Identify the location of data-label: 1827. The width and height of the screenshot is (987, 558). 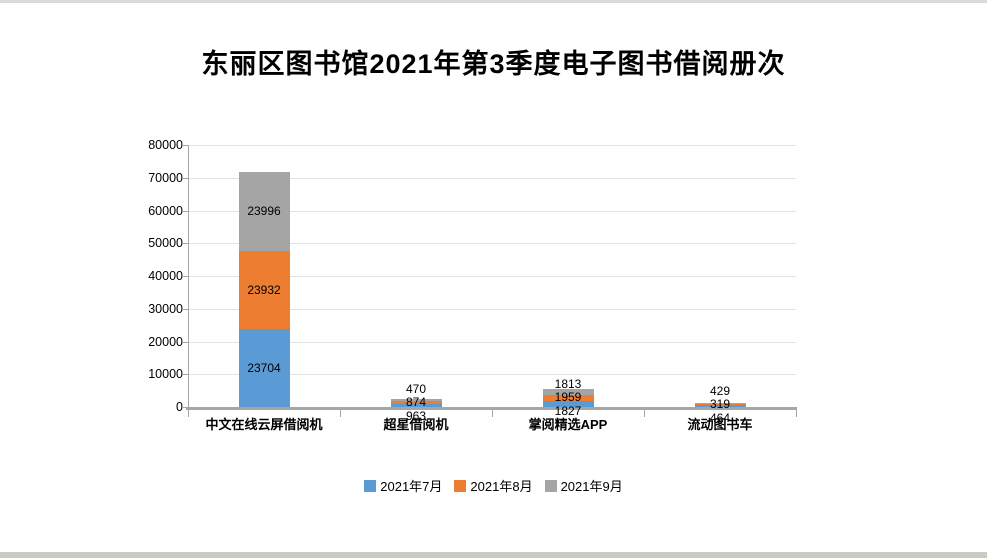
(568, 410).